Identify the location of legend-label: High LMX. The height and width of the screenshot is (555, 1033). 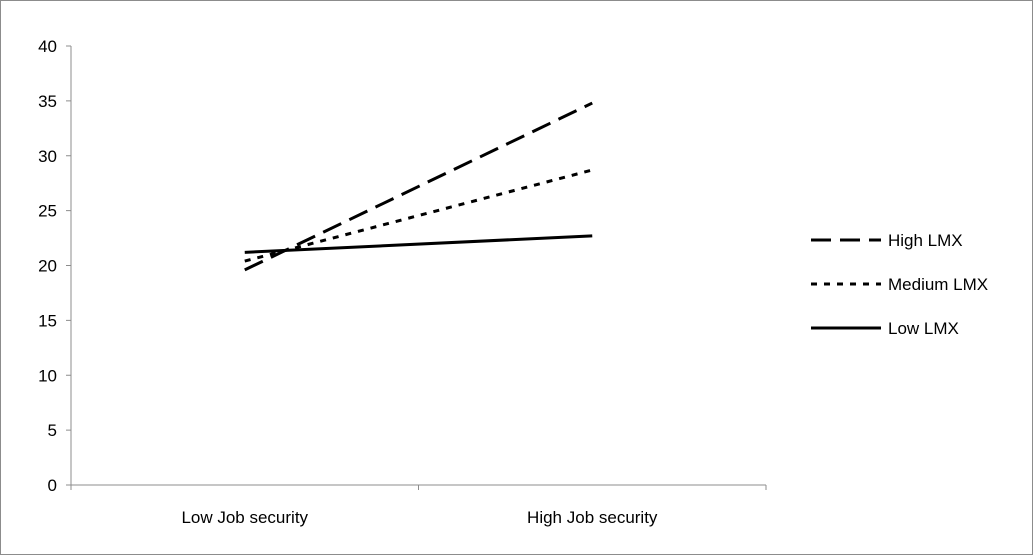
(925, 240).